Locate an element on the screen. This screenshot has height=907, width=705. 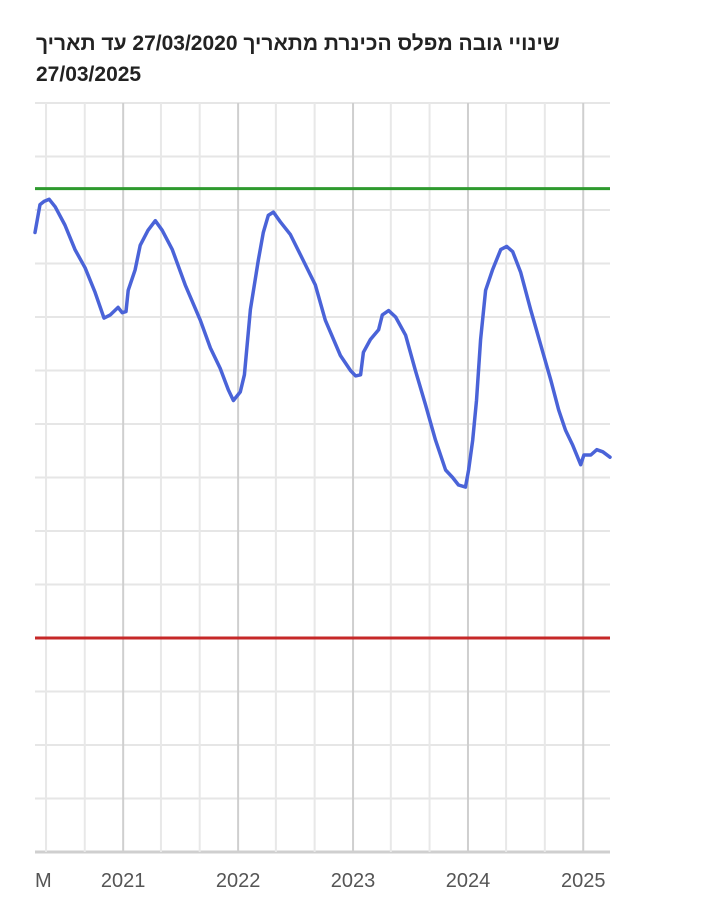
x-tick-label: 2024 is located at coordinates (468, 881).